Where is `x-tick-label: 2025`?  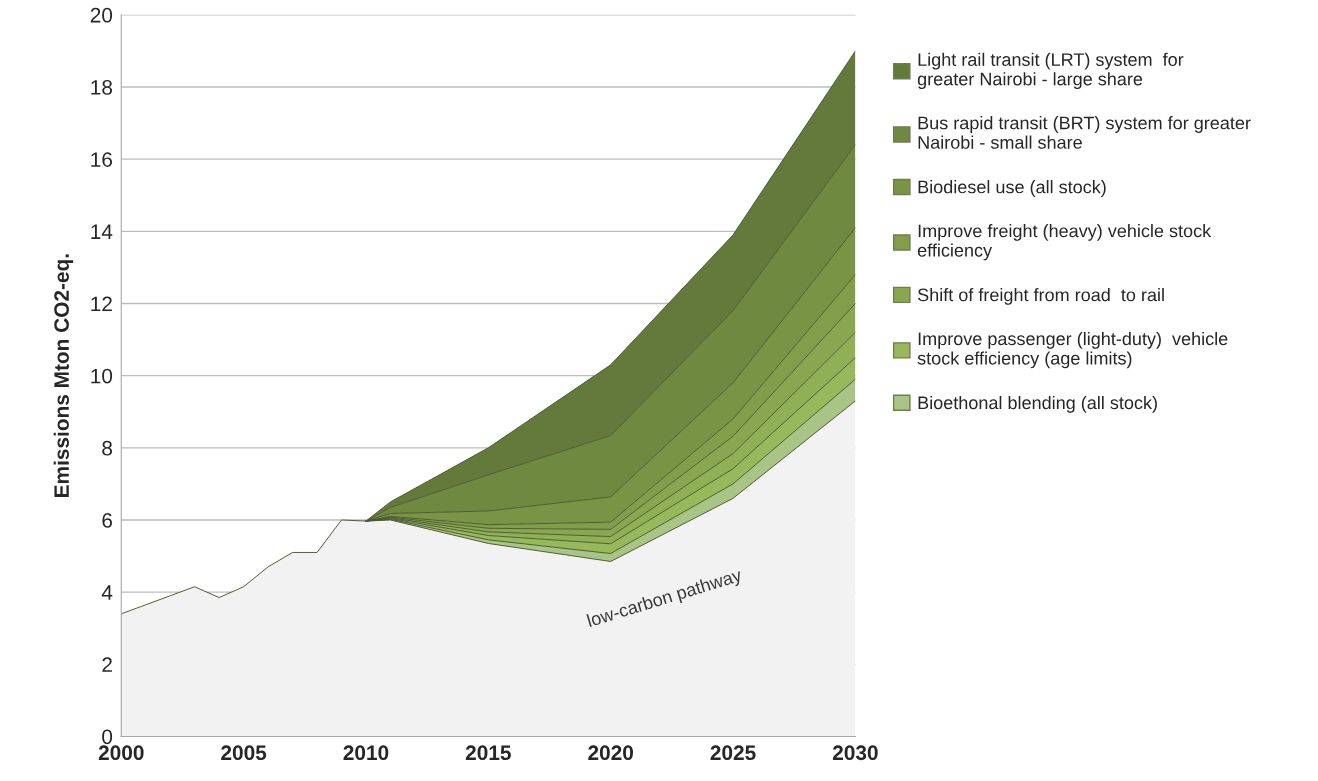
x-tick-label: 2025 is located at coordinates (733, 753).